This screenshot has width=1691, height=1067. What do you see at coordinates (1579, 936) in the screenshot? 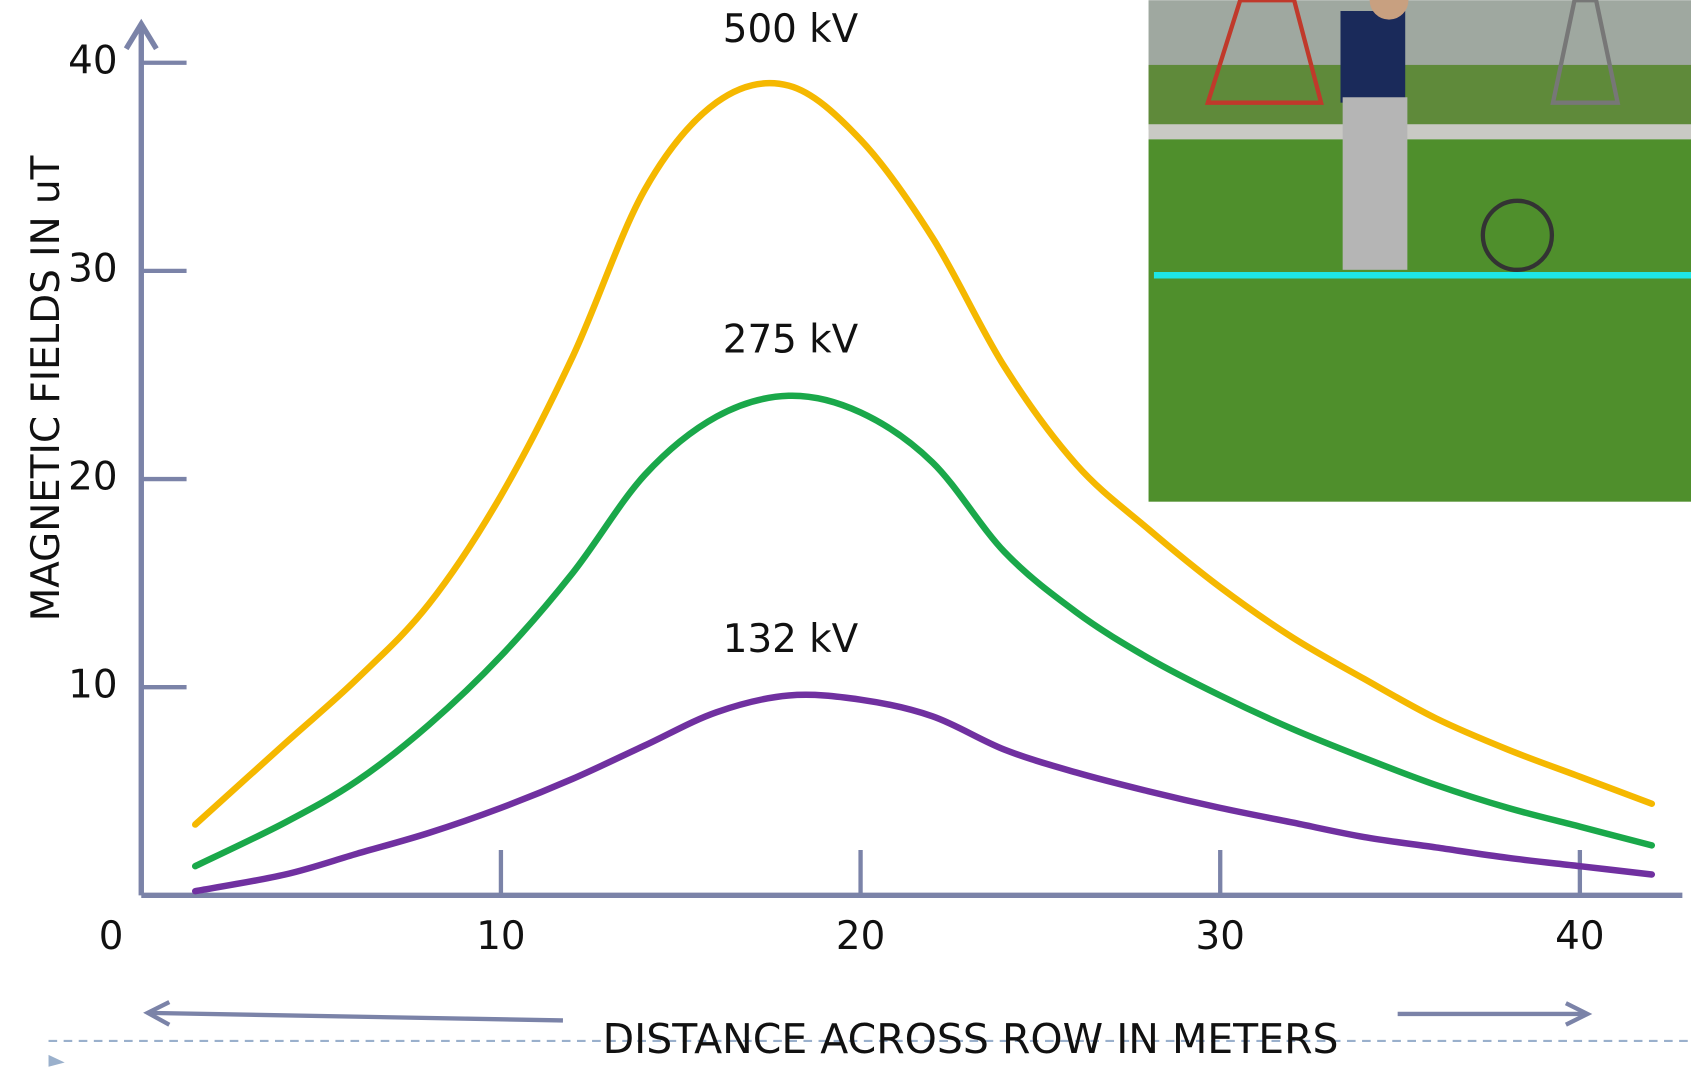
I see `x-tick-label: 40` at bounding box center [1579, 936].